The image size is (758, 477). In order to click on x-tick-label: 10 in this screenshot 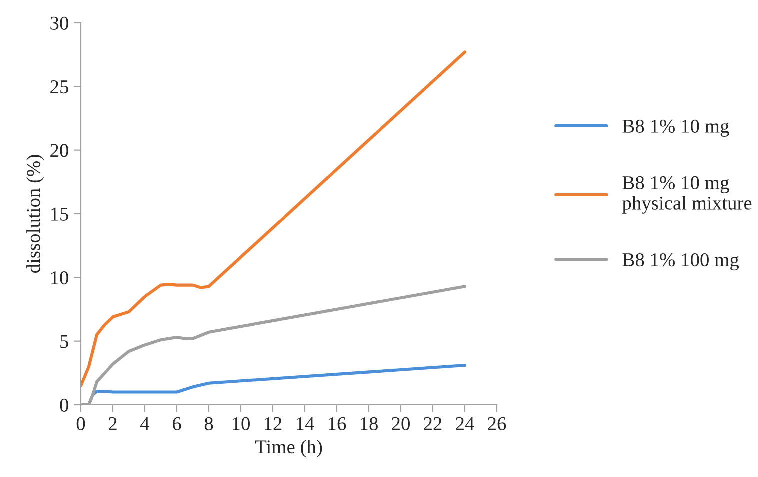, I will do `click(241, 423)`.